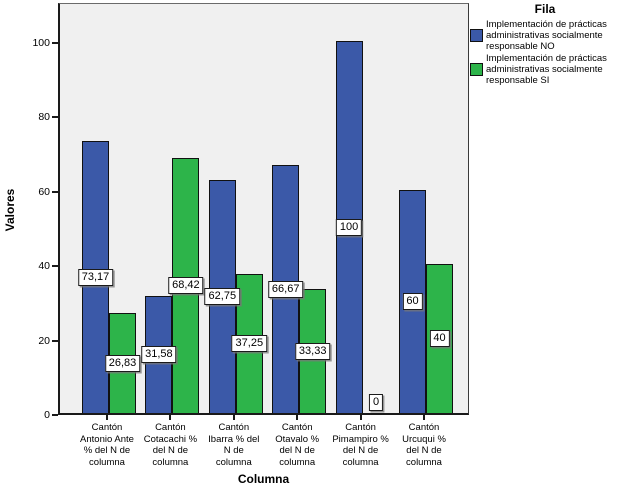 Image resolution: width=629 pixels, height=504 pixels. I want to click on x-category-label-0: Cantón Antonio Ante% del N de columna, so click(107, 445).